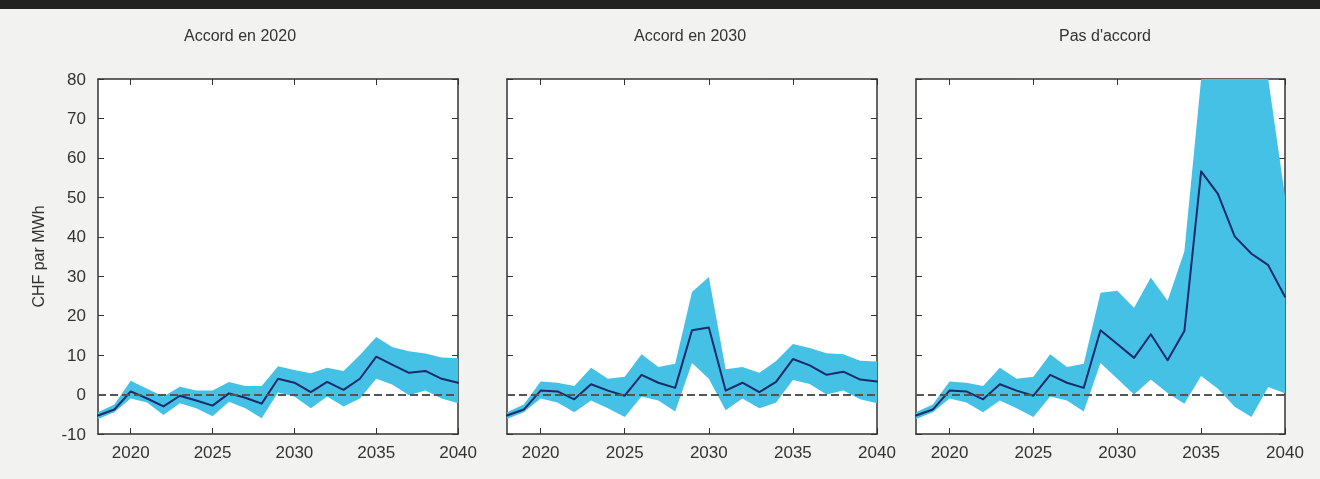 Image resolution: width=1320 pixels, height=479 pixels. What do you see at coordinates (690, 35) in the screenshot?
I see `chart-title: Accord en 2030` at bounding box center [690, 35].